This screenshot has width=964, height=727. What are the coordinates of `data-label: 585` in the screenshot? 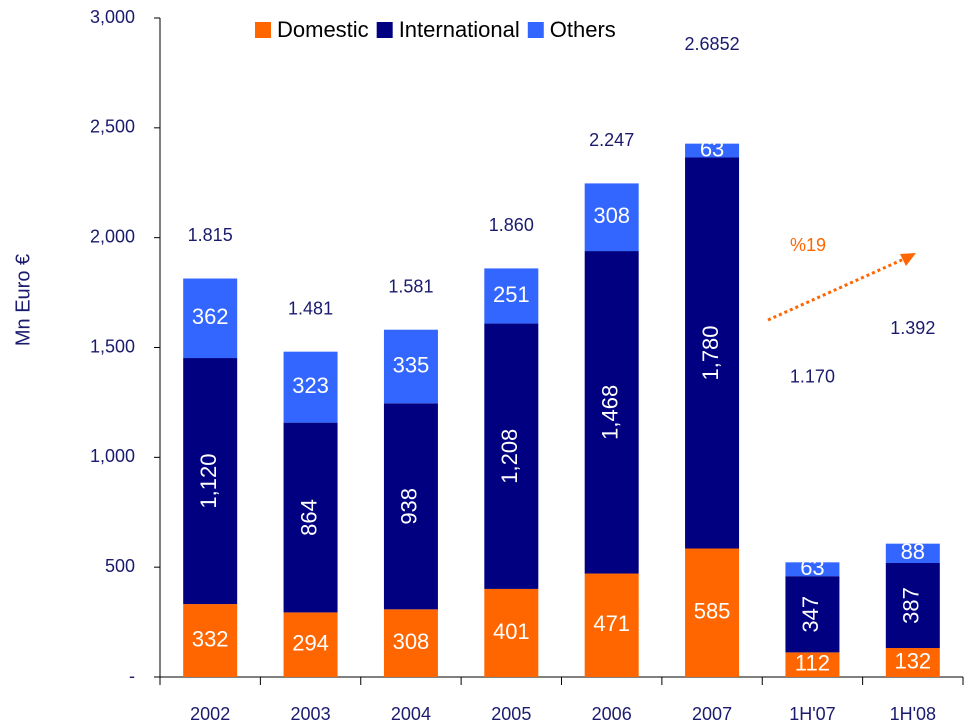 It's located at (712, 611).